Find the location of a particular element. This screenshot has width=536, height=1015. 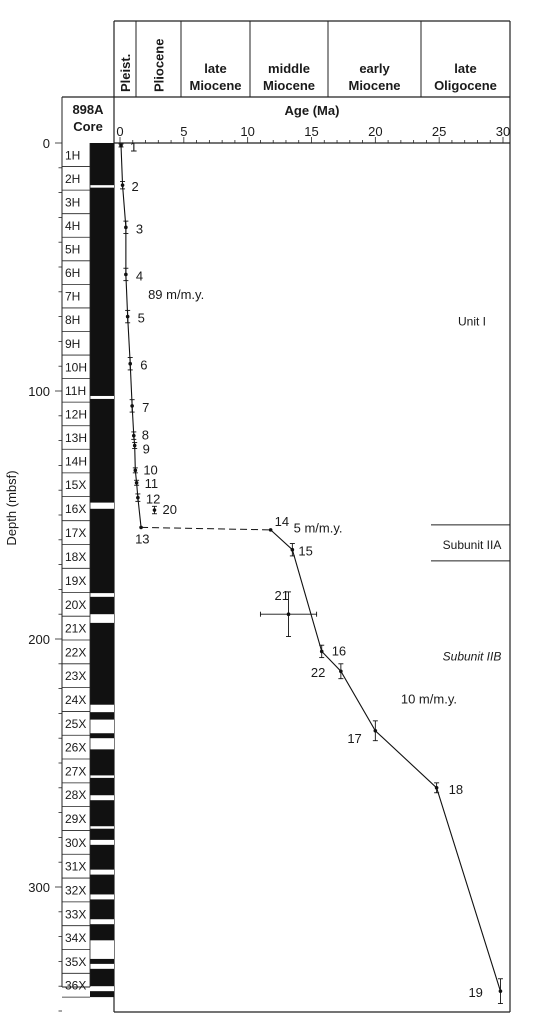

datum-label: 6 is located at coordinates (143, 365).